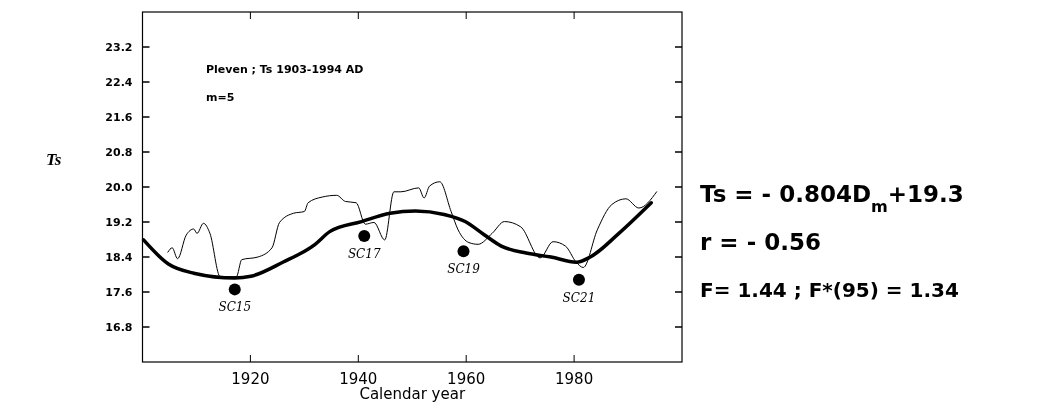 The image size is (1038, 403). Describe the element at coordinates (579, 297) in the screenshot. I see `annotation: SC21` at that location.